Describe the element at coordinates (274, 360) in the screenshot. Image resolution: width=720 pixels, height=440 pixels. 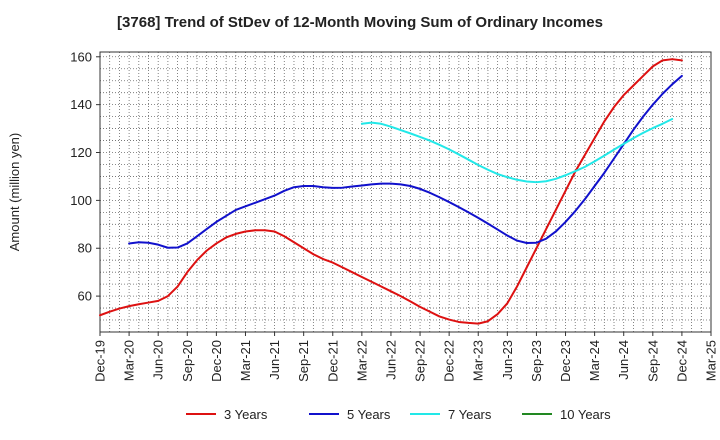
I see `x-tick-label: Jun-21` at that location.